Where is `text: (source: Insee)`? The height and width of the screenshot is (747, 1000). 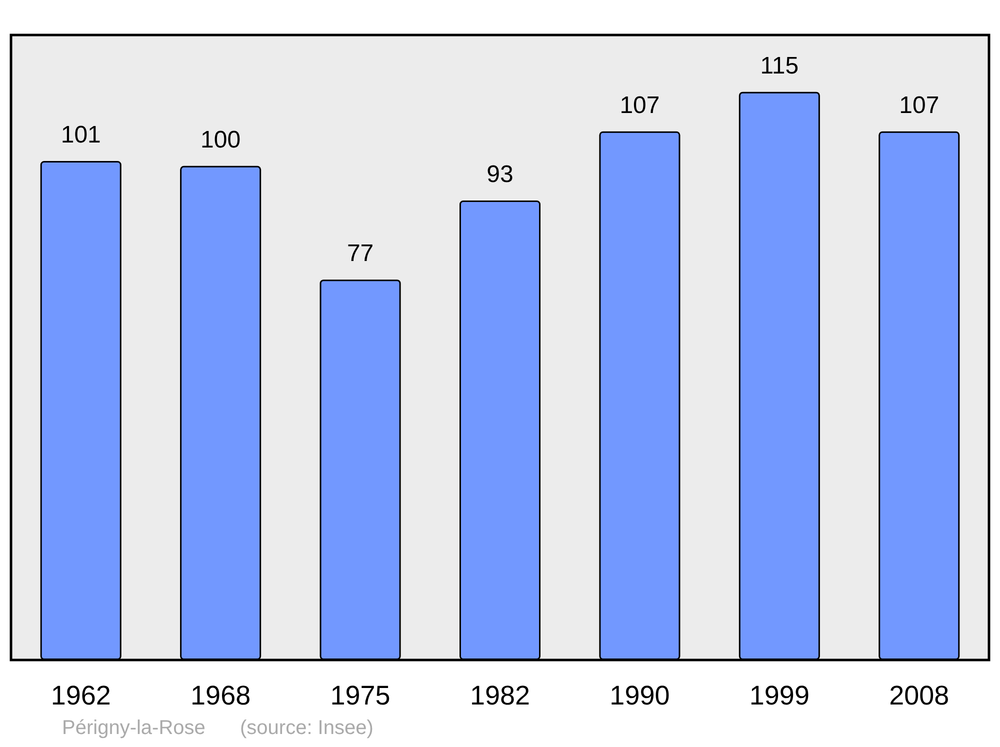 text: (source: Insee) is located at coordinates (307, 728).